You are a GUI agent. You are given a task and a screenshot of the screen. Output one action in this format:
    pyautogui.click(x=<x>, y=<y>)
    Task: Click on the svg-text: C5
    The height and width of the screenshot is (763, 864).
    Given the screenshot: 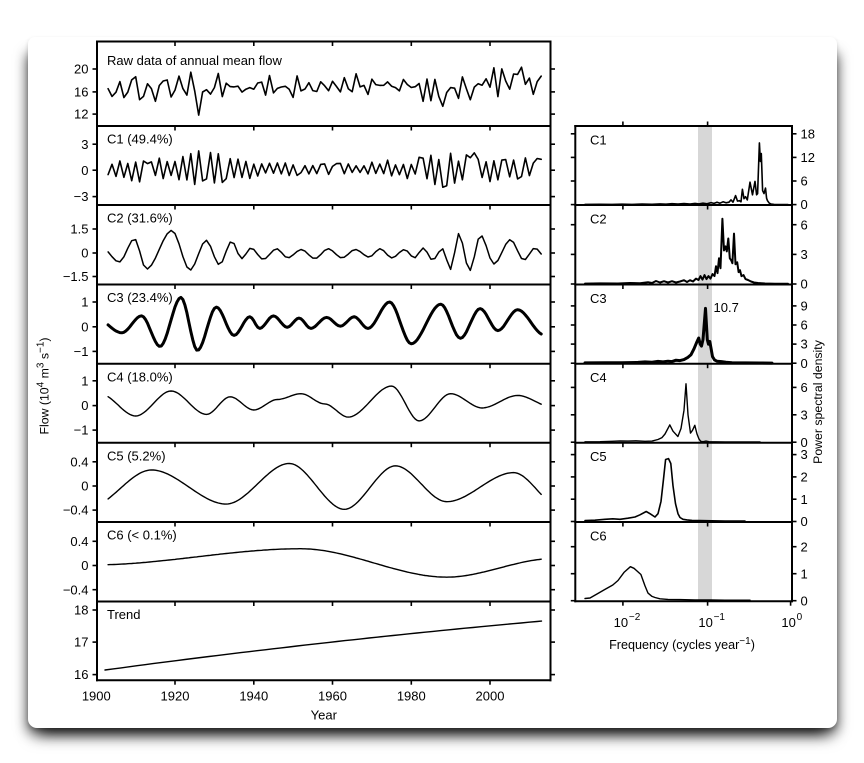 What is the action you would take?
    pyautogui.click(x=598, y=456)
    